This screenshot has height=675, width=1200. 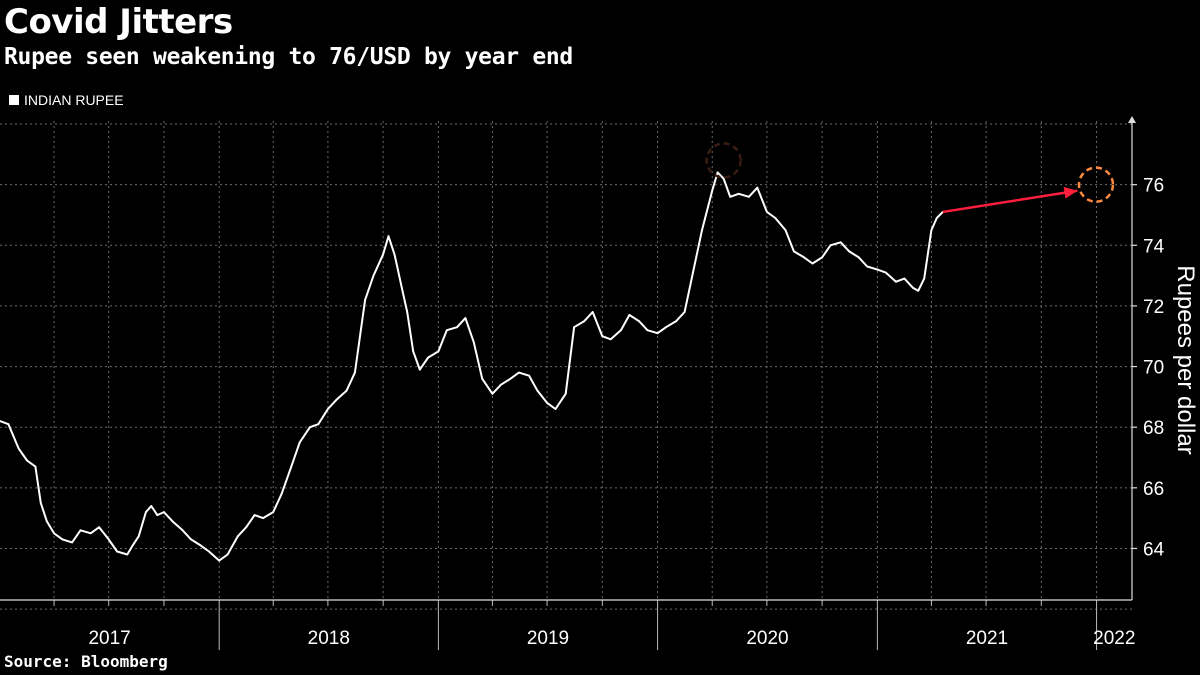 What do you see at coordinates (118, 22) in the screenshot?
I see `chart-title: Covid Jitters` at bounding box center [118, 22].